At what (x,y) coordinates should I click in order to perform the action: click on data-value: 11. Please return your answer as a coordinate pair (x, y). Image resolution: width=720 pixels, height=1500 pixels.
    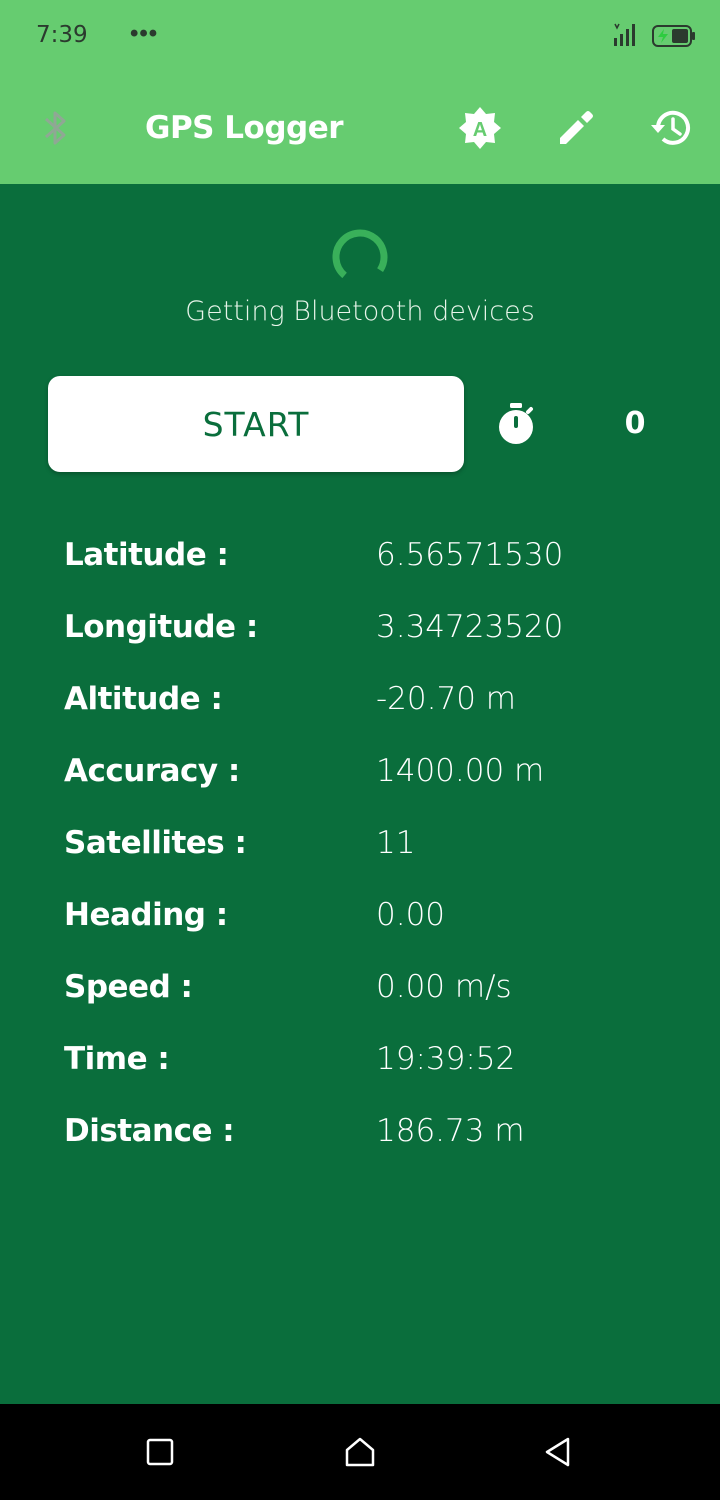
    Looking at the image, I should click on (396, 843).